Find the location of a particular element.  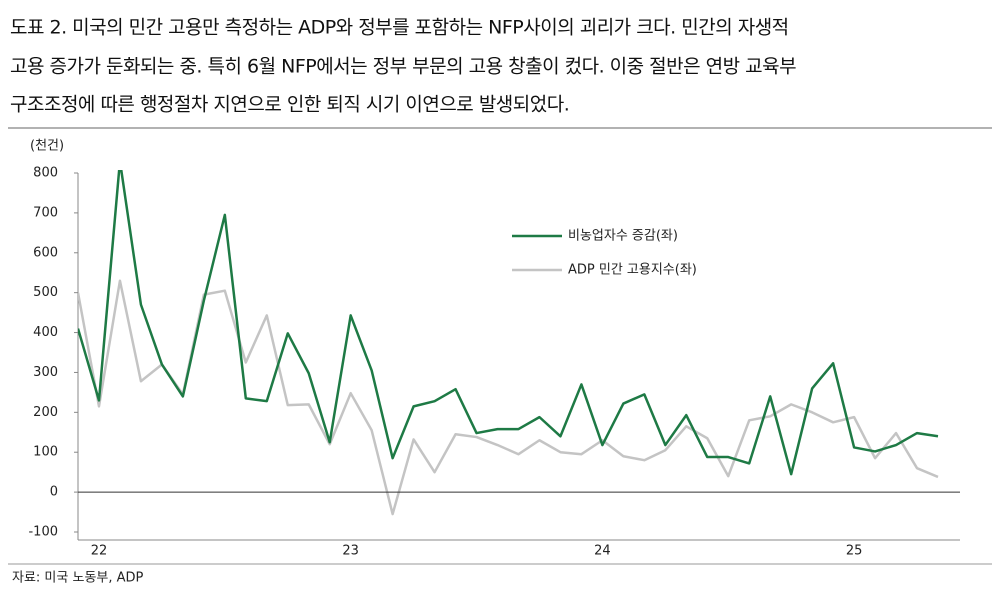

x-tick-label: 22 is located at coordinates (99, 551).